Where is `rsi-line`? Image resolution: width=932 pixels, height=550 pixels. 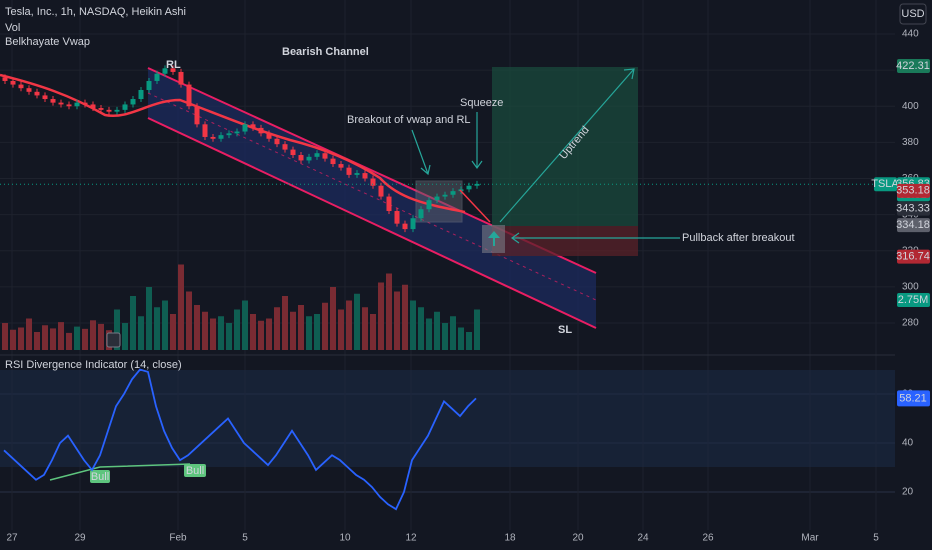
rsi-line is located at coordinates (240, 439).